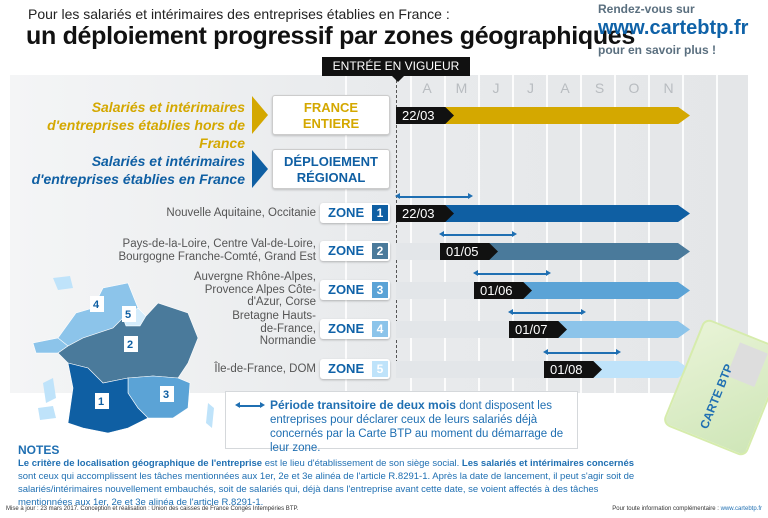 This screenshot has height=518, width=768. Describe the element at coordinates (241, 213) in the screenshot. I see `zone-regions: Nouvelle Aquitaine, Occitanie` at that location.